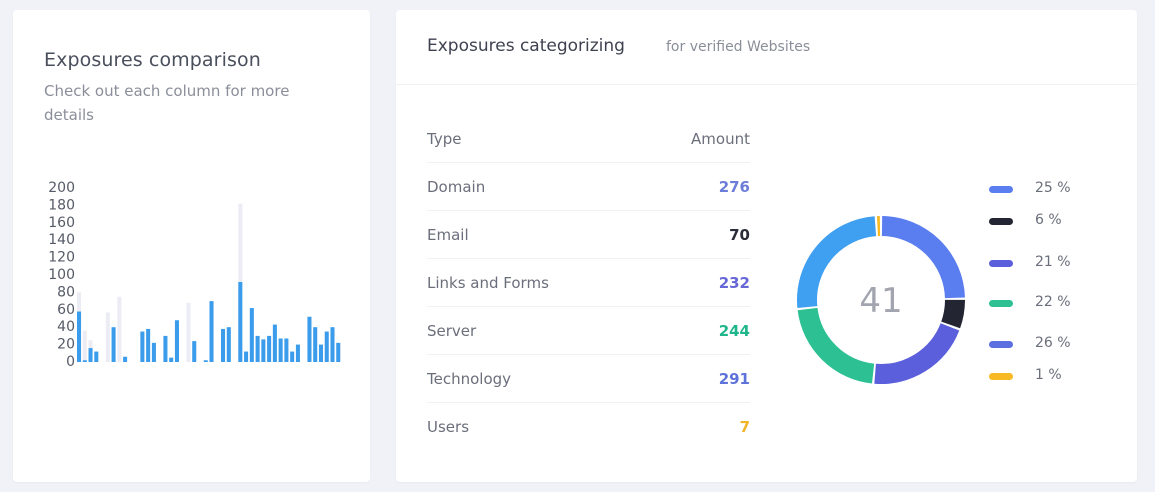  What do you see at coordinates (738, 47) in the screenshot?
I see `categorizing-subtitle: for verified Websites` at bounding box center [738, 47].